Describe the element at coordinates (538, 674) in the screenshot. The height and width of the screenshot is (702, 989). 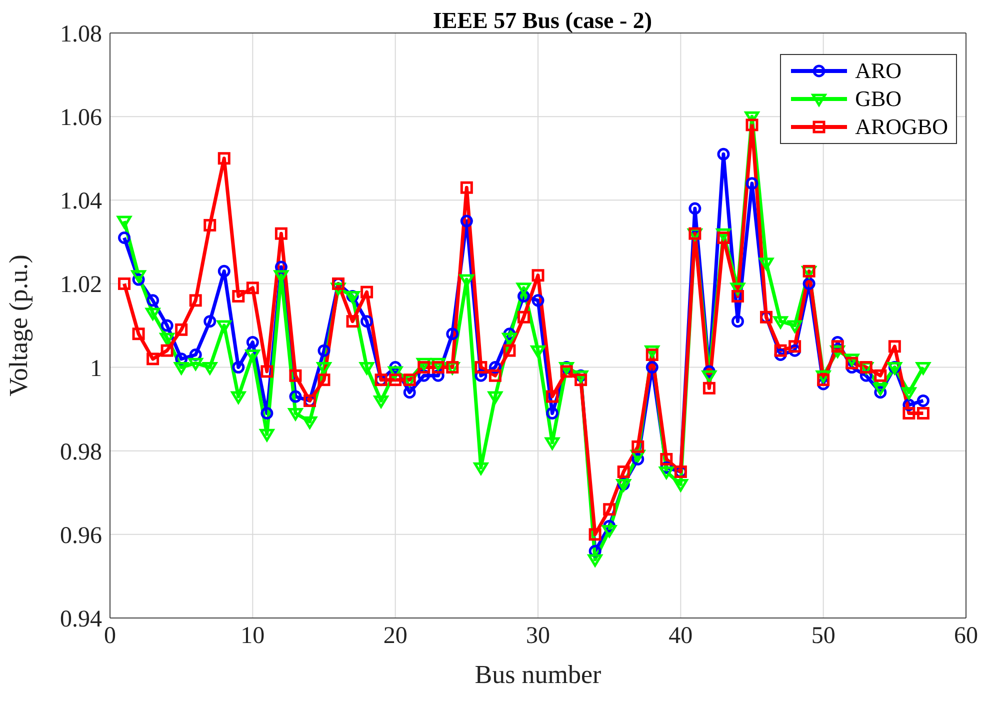
I see `x-axis-title: Bus number` at that location.